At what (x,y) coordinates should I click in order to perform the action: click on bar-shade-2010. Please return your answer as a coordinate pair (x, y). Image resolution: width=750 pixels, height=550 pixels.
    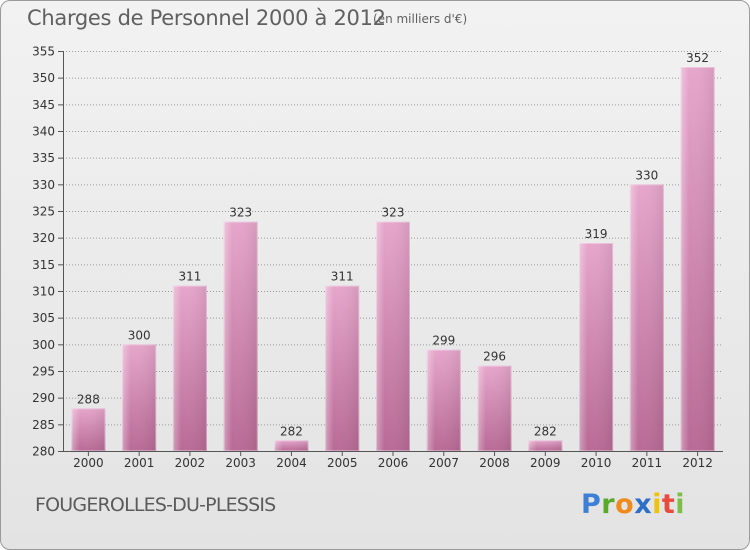
    Looking at the image, I should click on (596, 347).